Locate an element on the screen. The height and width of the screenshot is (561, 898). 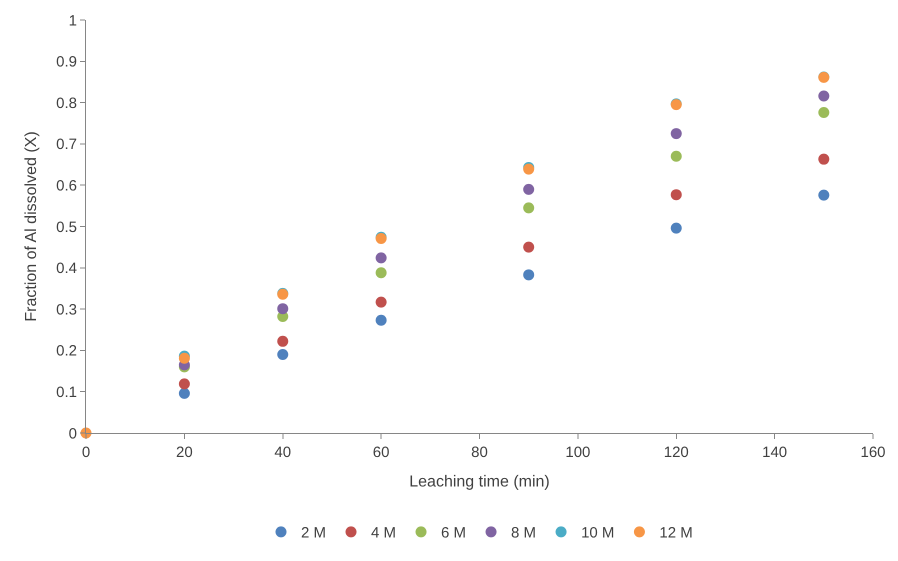
y-tick-label: 0.8 is located at coordinates (66, 103).